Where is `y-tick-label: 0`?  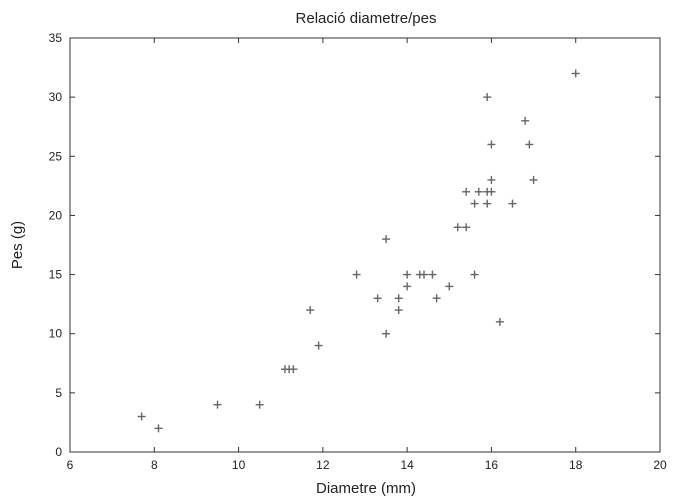 y-tick-label: 0 is located at coordinates (58, 452).